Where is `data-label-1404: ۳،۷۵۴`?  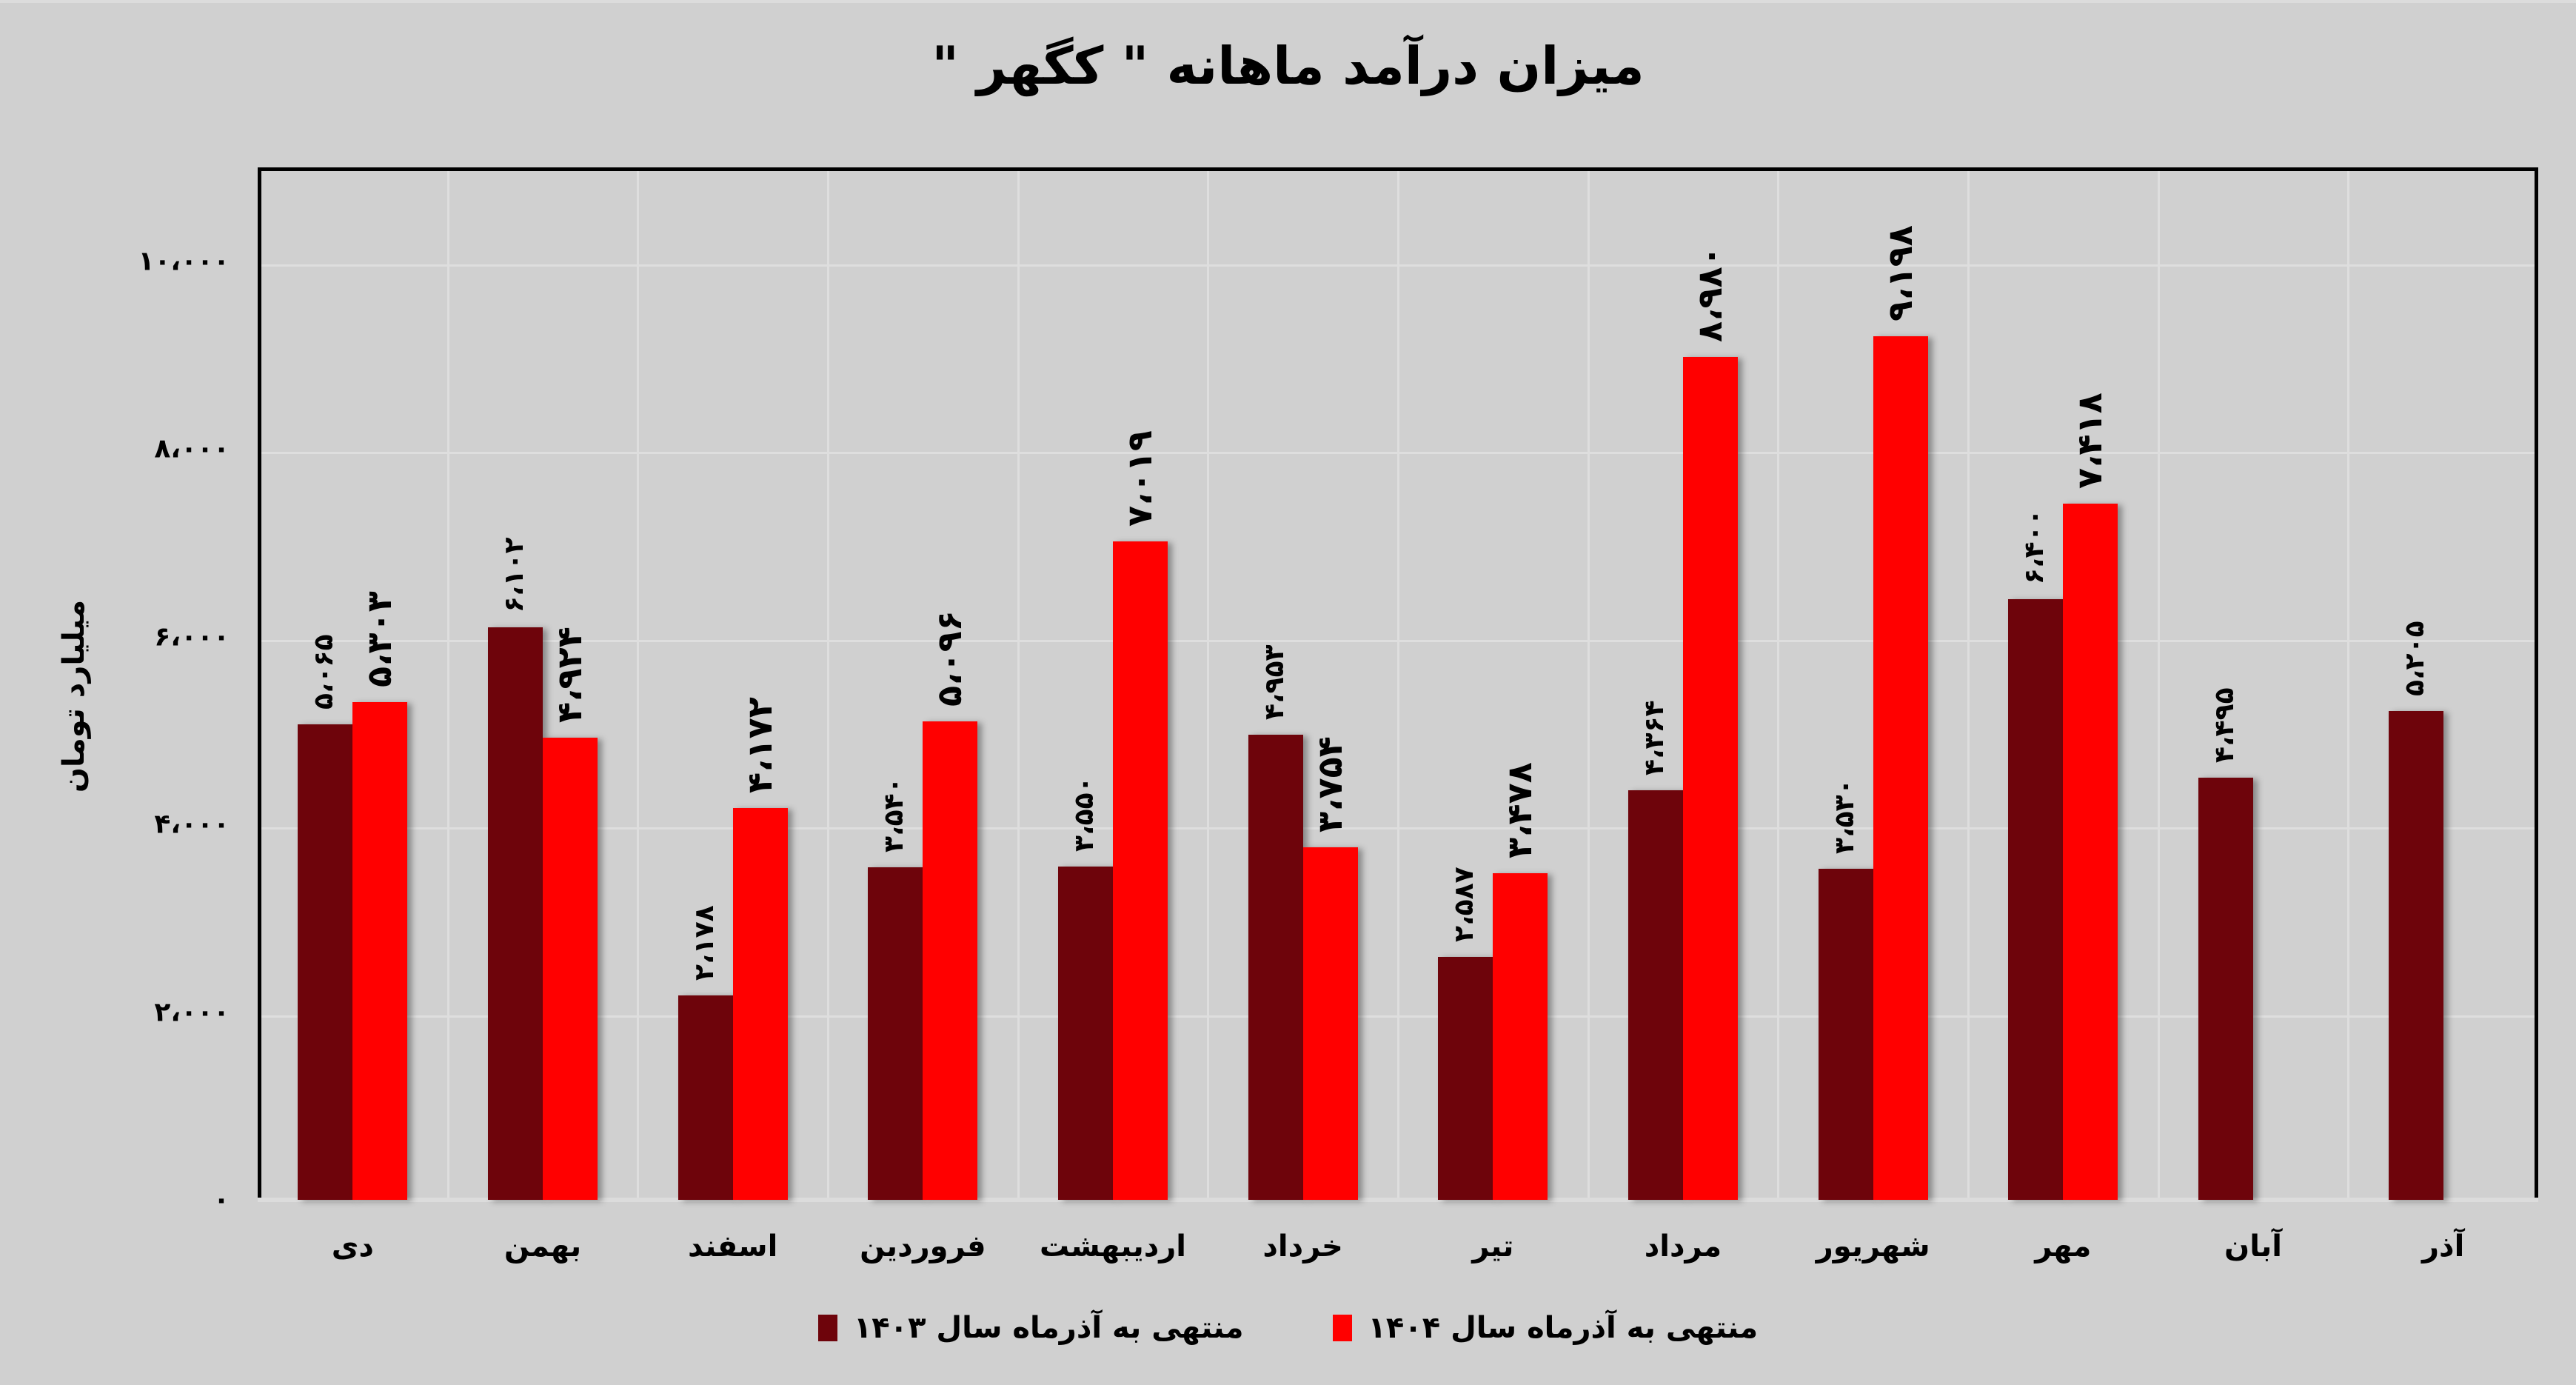 data-label-1404: ۳،۷۵۴ is located at coordinates (1329, 784).